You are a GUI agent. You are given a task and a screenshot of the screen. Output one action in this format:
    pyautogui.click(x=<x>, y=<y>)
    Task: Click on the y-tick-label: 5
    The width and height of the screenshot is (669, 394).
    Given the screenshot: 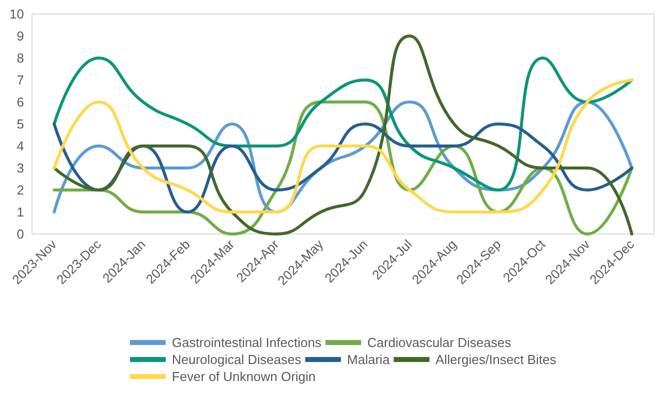 What is the action you would take?
    pyautogui.click(x=20, y=124)
    